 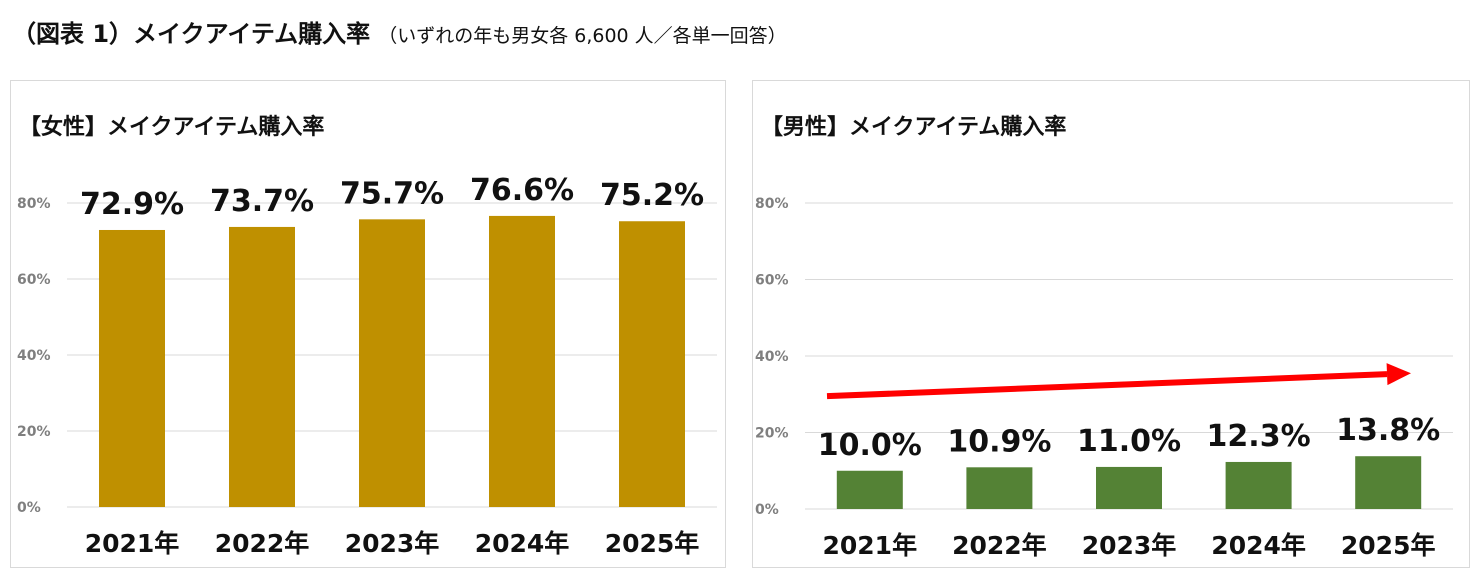 I want to click on figure-title-main: （図表 1）メイクアイテム購入率, so click(x=191, y=34).